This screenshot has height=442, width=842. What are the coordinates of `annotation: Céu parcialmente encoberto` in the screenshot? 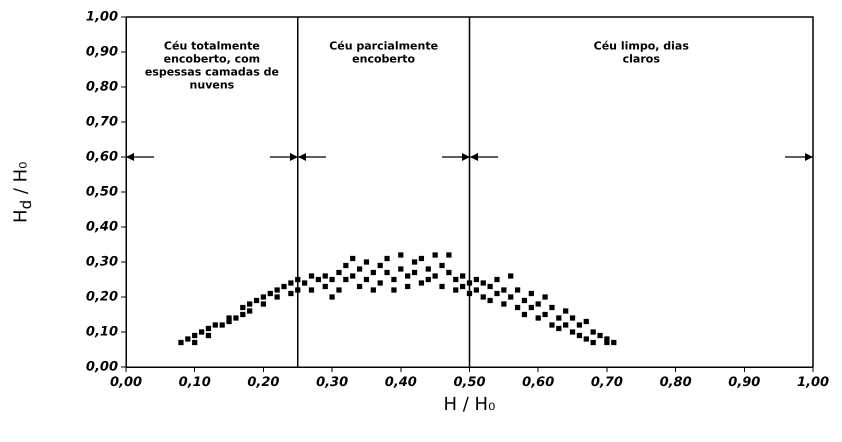 It's located at (383, 52).